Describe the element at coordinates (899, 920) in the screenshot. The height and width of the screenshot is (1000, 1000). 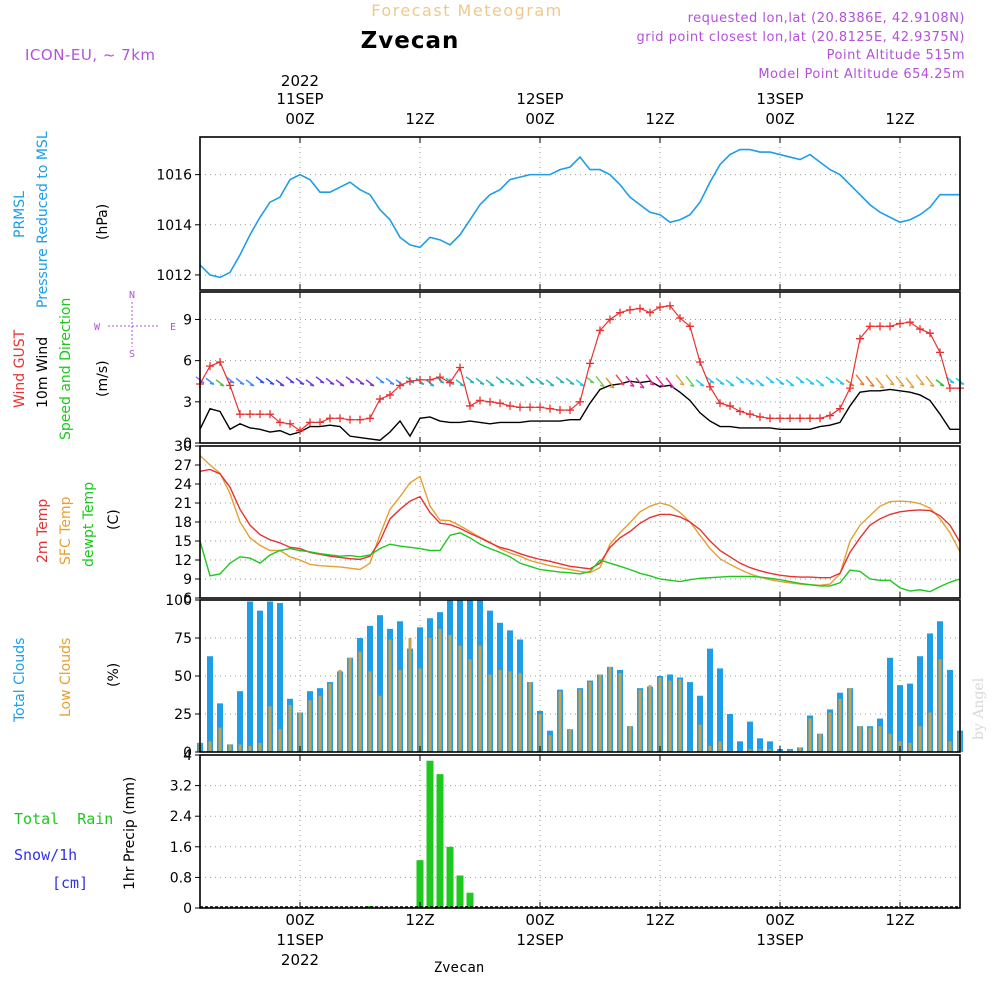
I see `x-tick-label-bottom: 12Z` at that location.